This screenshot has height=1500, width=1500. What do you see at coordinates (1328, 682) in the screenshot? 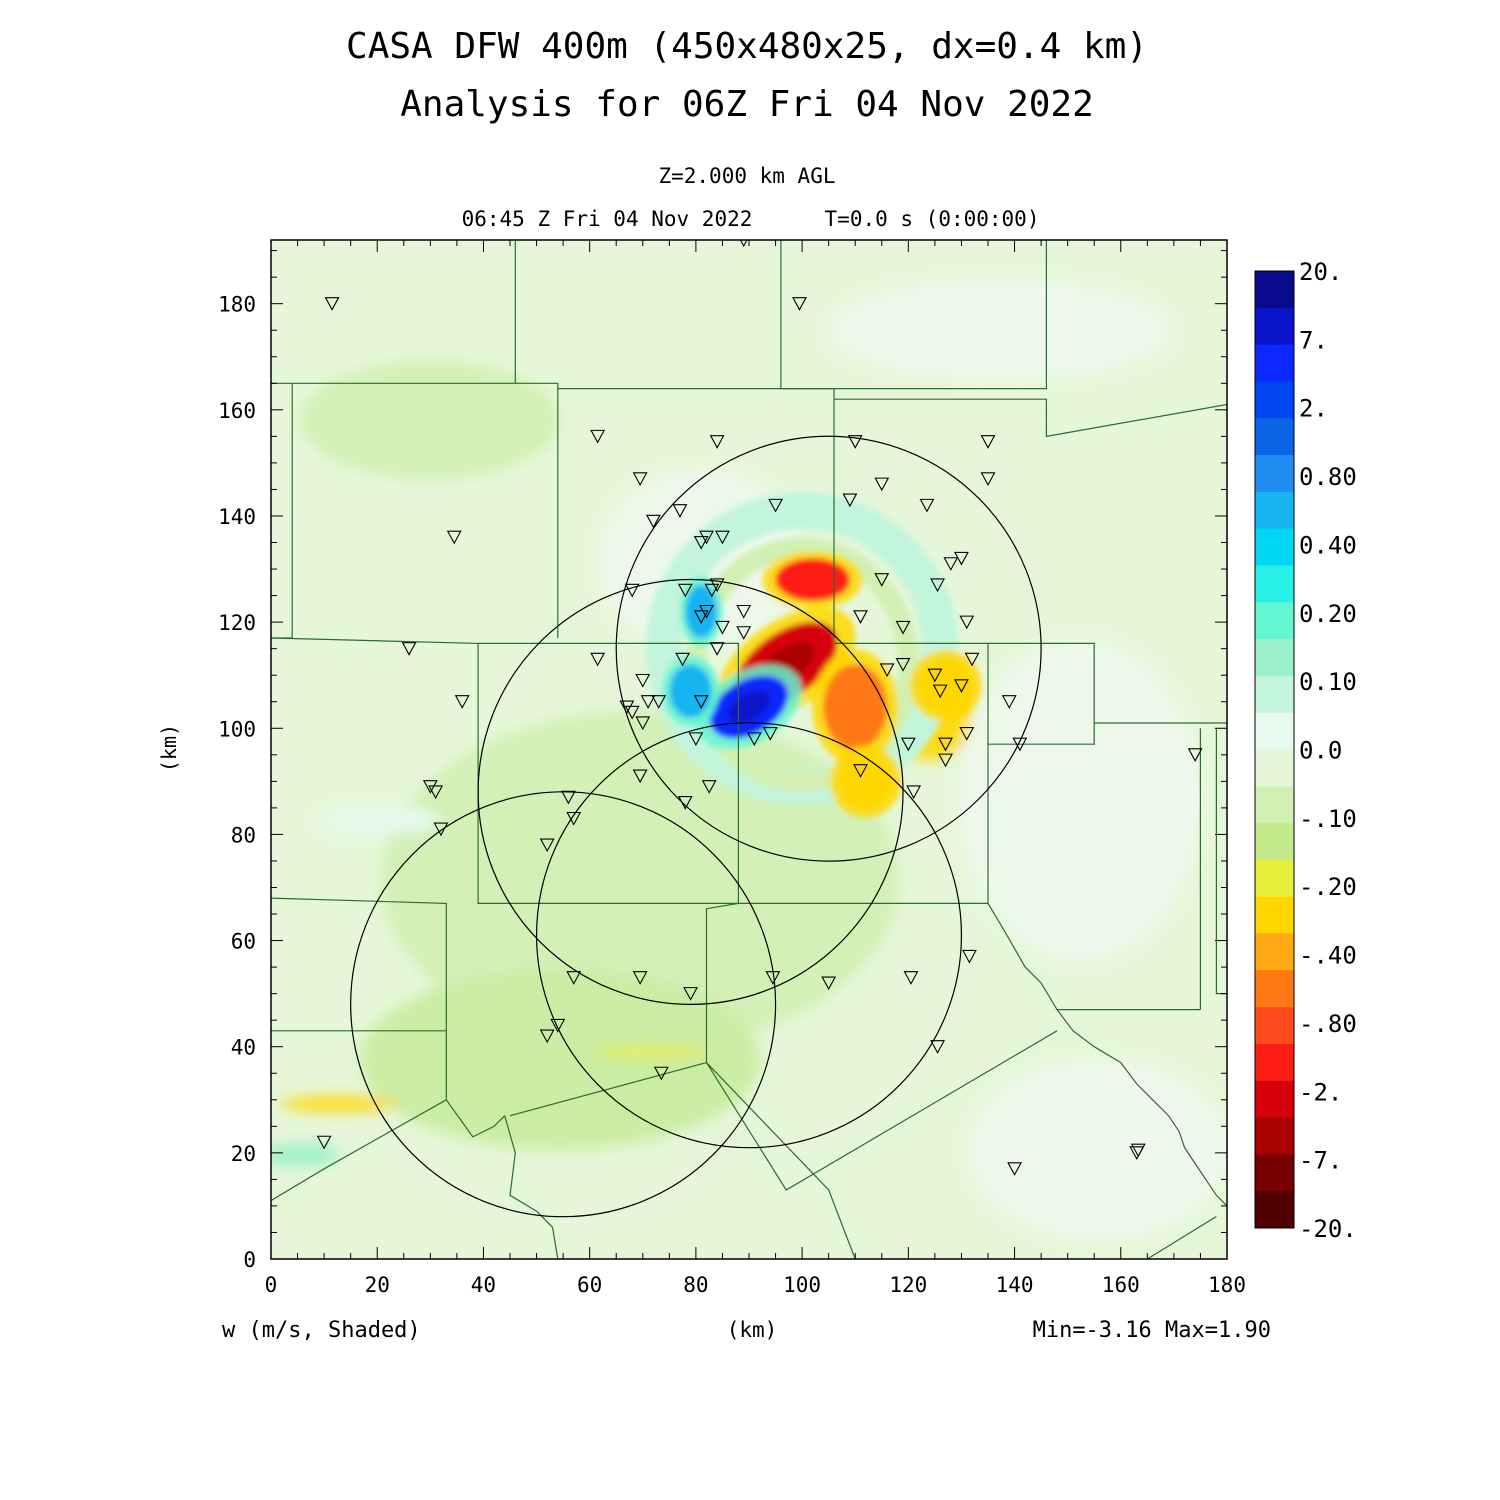
I see `colorbar-label: 0.10` at bounding box center [1328, 682].